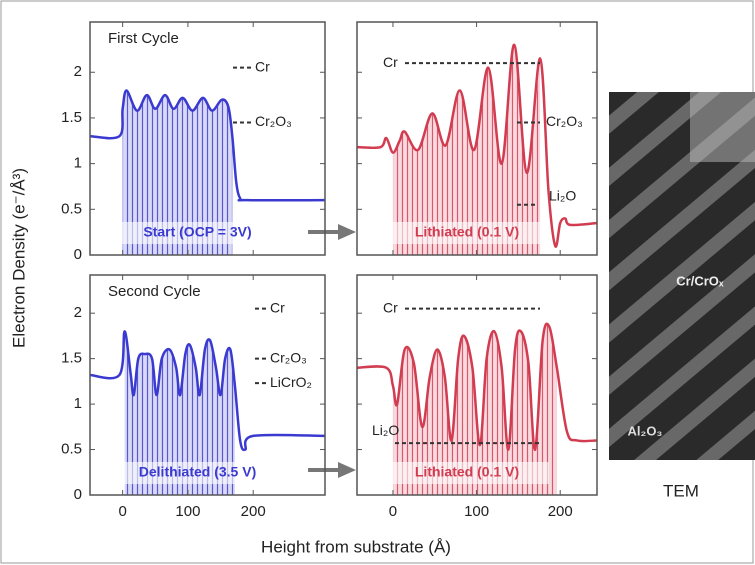  What do you see at coordinates (681, 490) in the screenshot?
I see `tem-caption: TEM` at bounding box center [681, 490].